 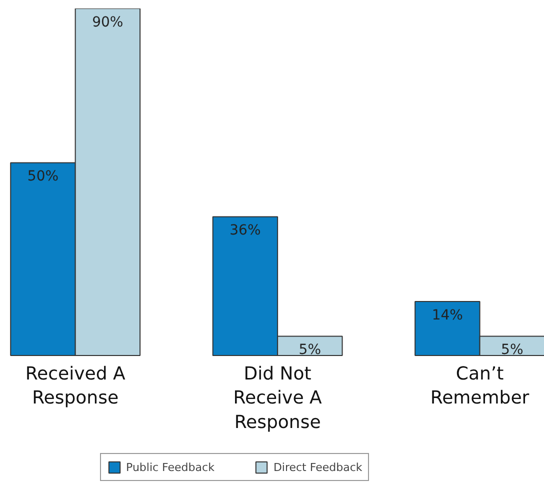 What do you see at coordinates (480, 386) in the screenshot?
I see `x-tick-label: Can’t Remember` at bounding box center [480, 386].